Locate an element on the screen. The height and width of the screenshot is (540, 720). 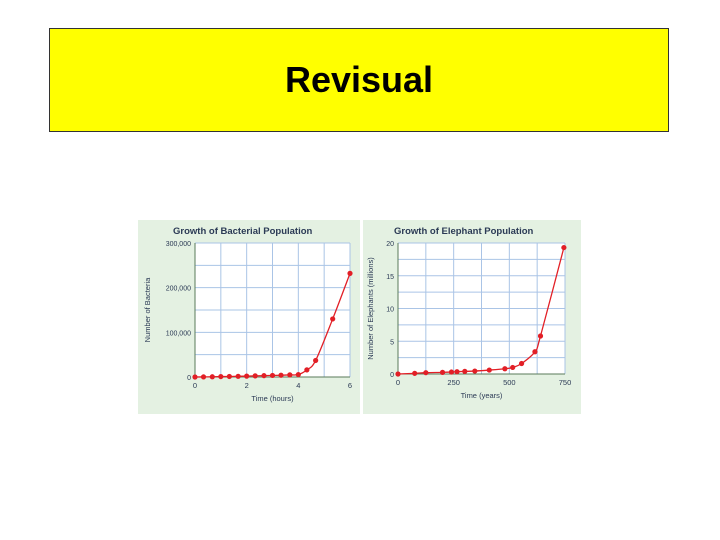
x-tick-label: 4 is located at coordinates (298, 385).